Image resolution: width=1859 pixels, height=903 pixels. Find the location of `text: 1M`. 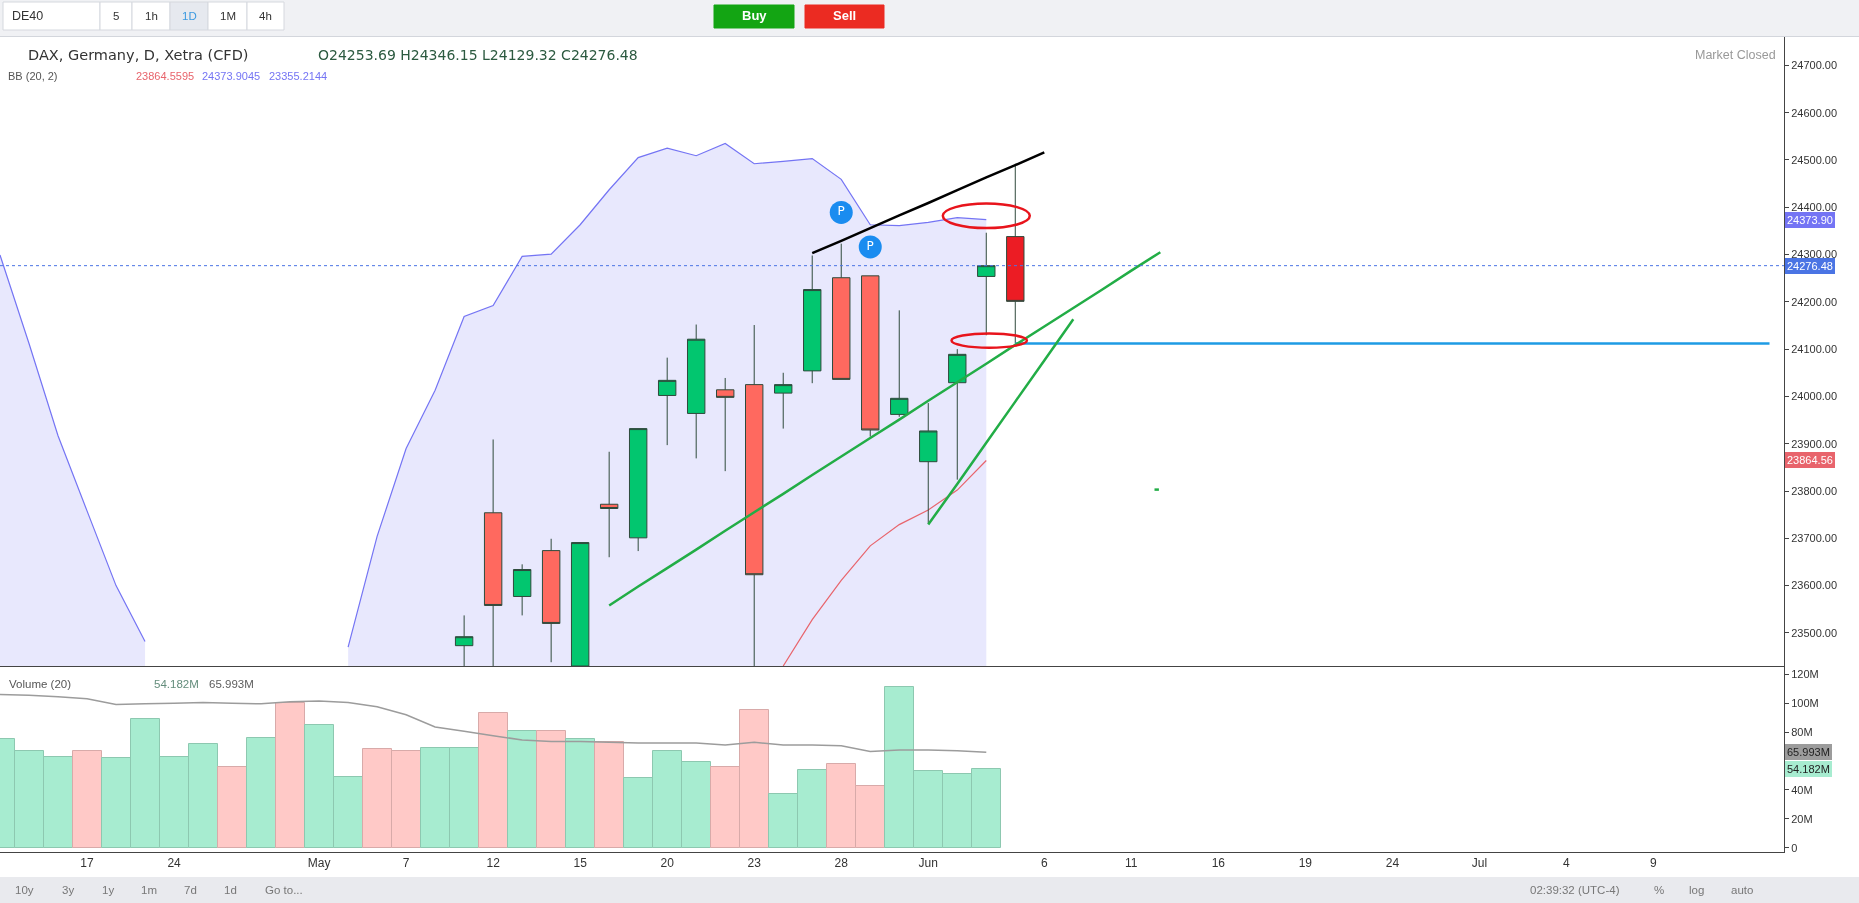

text: 1M is located at coordinates (228, 16).